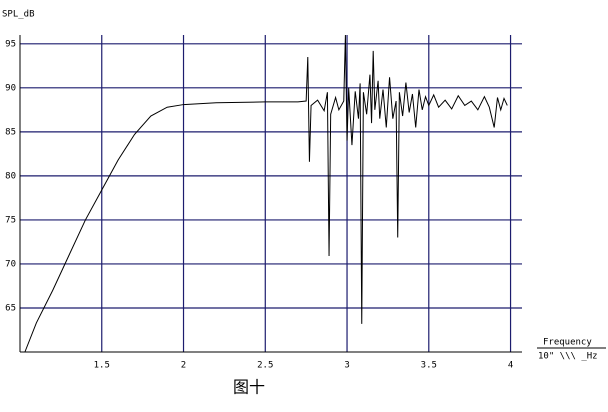  What do you see at coordinates (10, 220) in the screenshot?
I see `y-tick-label: 75` at bounding box center [10, 220].